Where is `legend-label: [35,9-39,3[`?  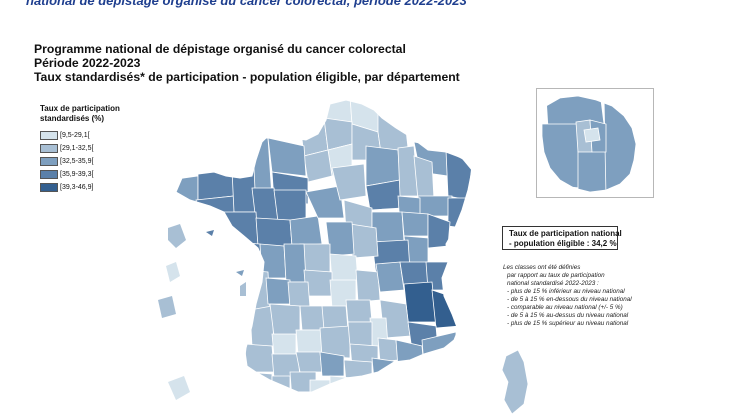
legend-label: [35,9-39,3[ is located at coordinates (77, 174).